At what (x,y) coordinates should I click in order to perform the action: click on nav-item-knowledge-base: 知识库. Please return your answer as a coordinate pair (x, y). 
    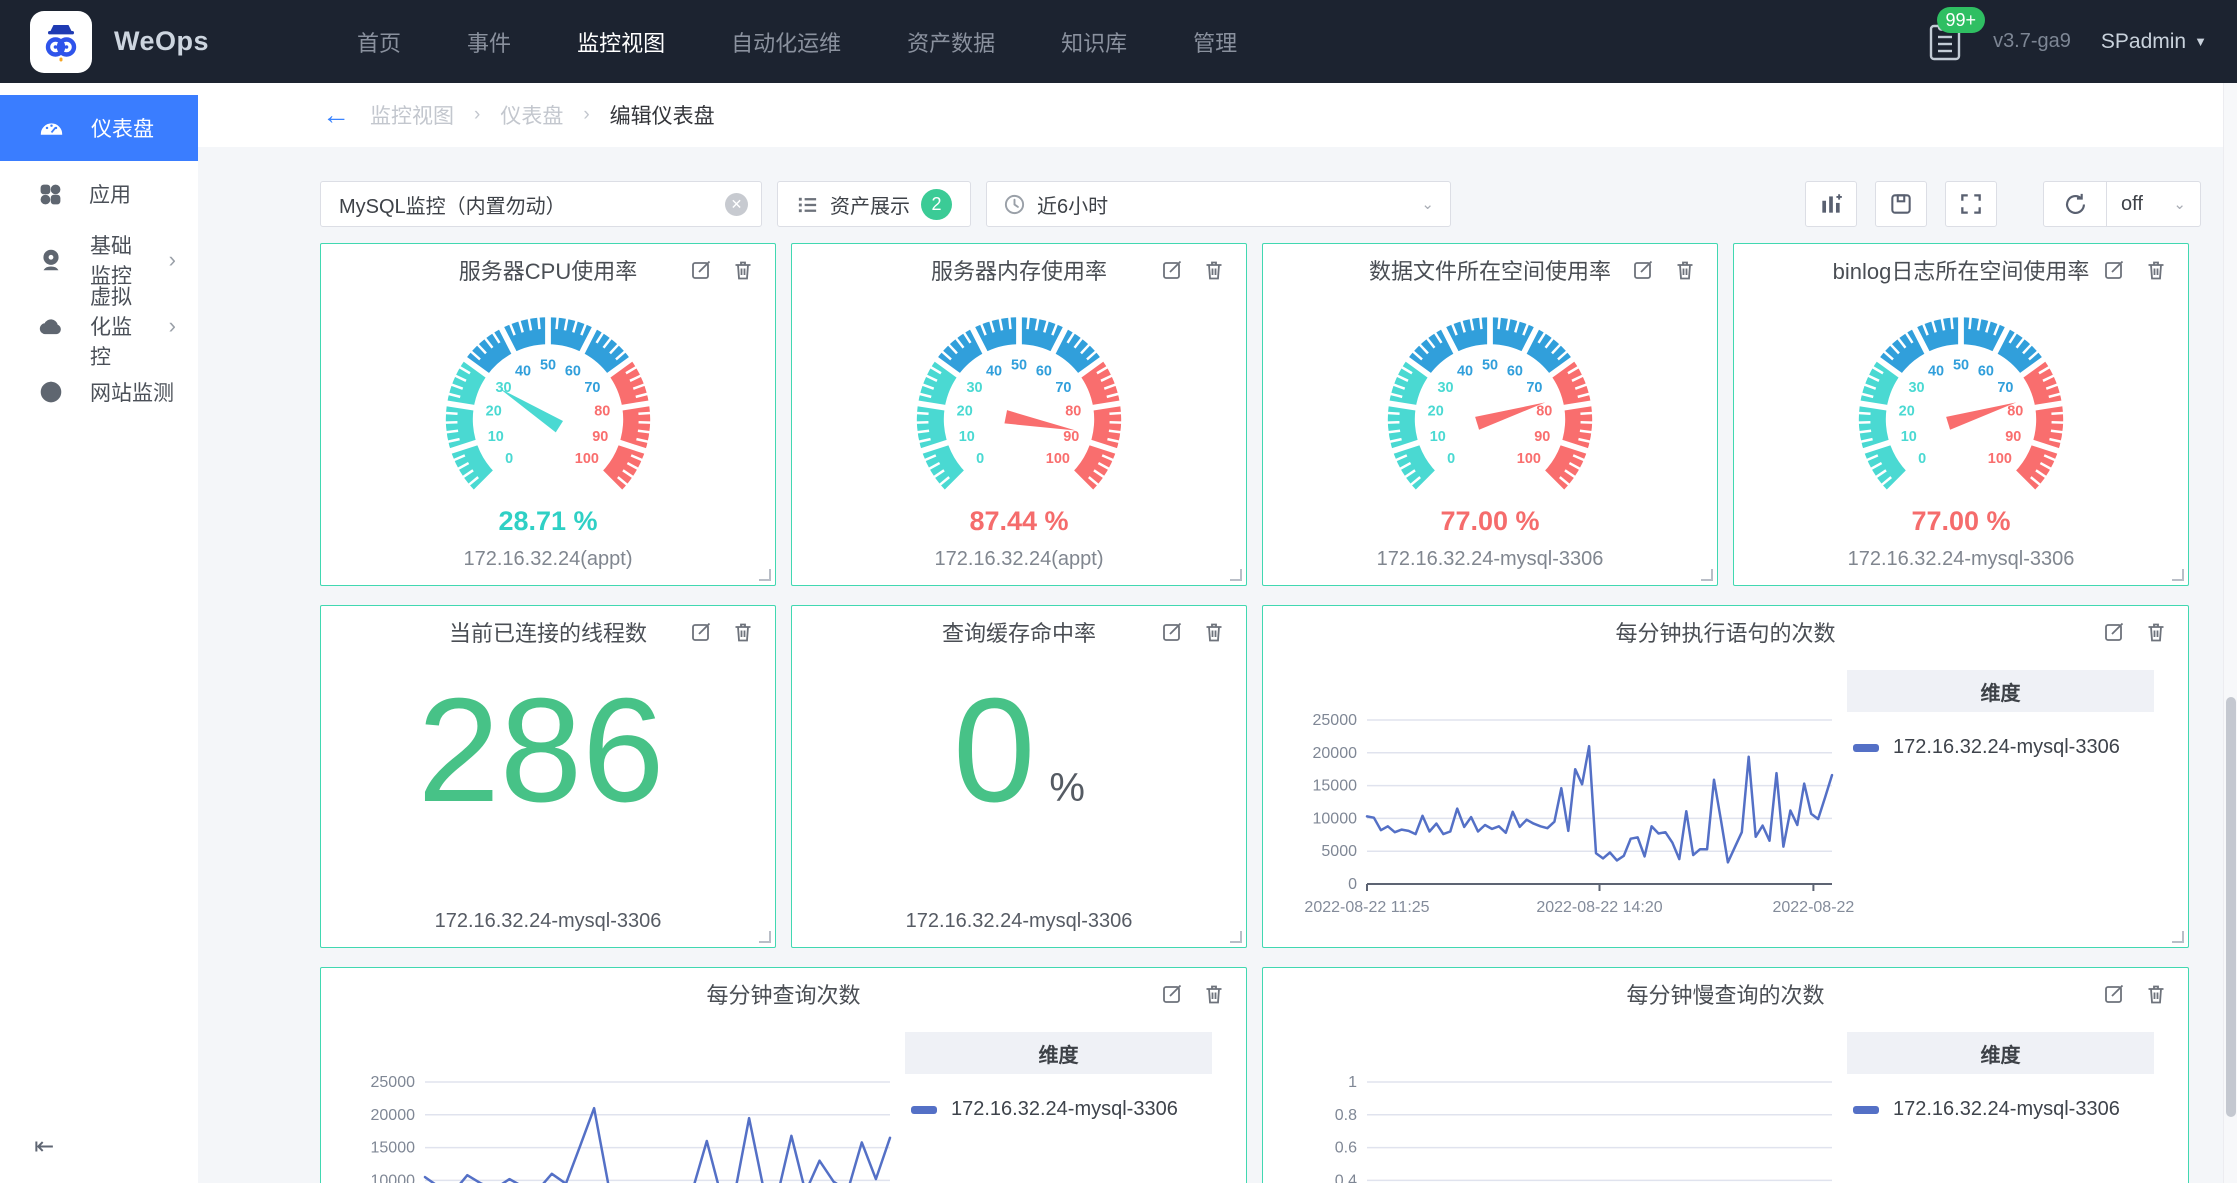
    Looking at the image, I should click on (1094, 43).